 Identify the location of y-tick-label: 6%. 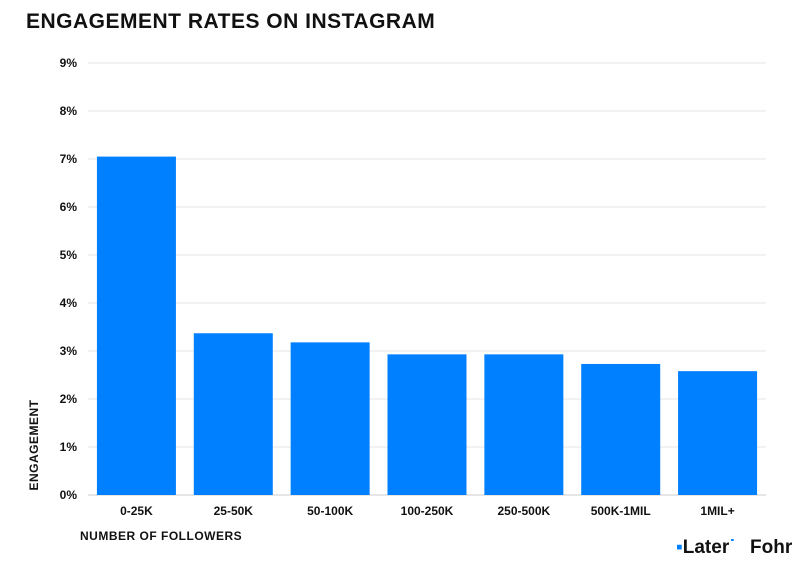
(69, 207).